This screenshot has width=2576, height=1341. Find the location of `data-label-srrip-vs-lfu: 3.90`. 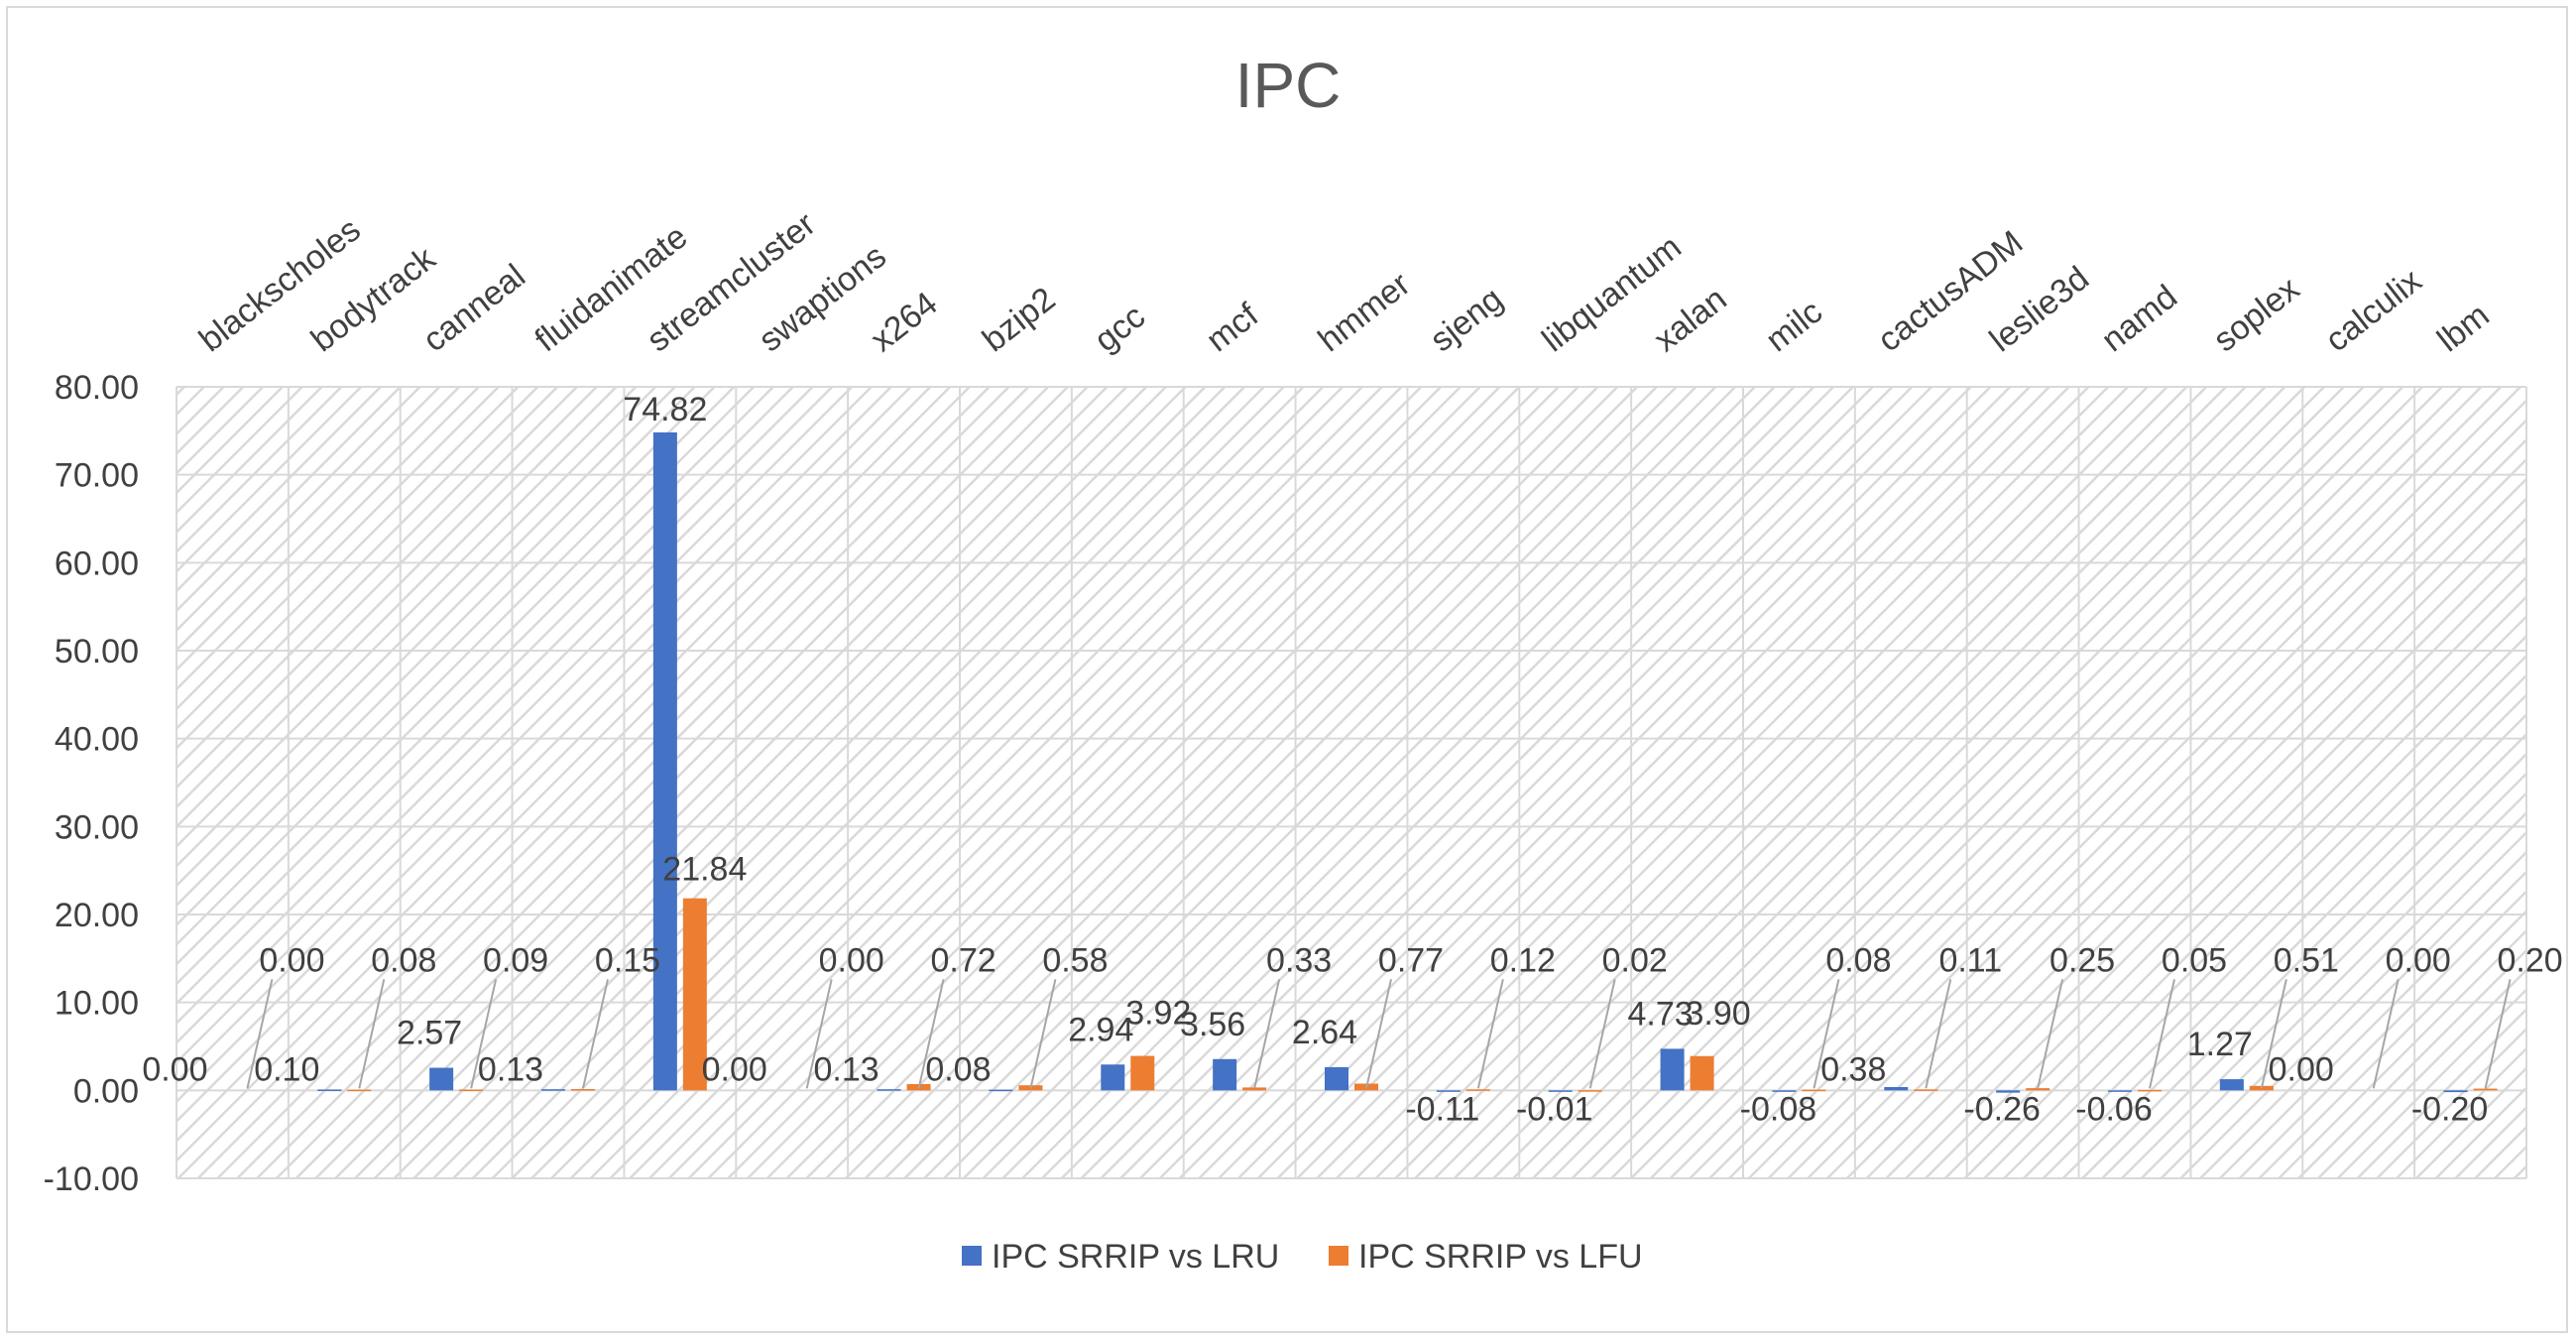

data-label-srrip-vs-lfu: 3.90 is located at coordinates (1718, 1014).